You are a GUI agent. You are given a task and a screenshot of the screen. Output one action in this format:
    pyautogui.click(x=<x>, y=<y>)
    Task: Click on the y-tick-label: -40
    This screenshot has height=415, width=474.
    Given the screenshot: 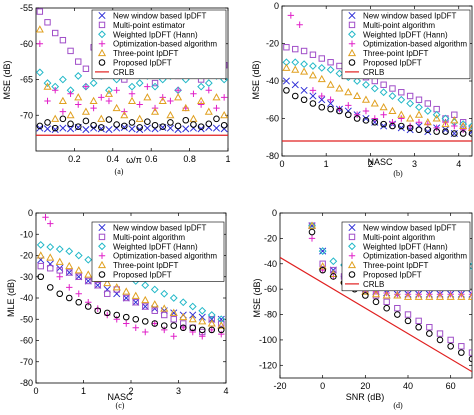 What is the action you would take?
    pyautogui.click(x=270, y=264)
    